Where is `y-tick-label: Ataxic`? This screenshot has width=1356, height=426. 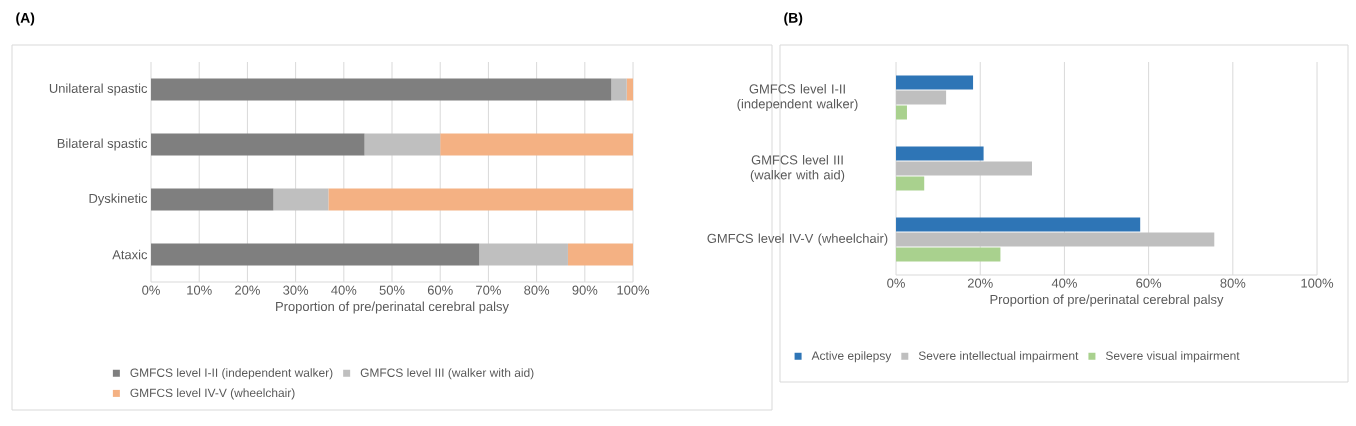 y-tick-label: Ataxic is located at coordinates (130, 254).